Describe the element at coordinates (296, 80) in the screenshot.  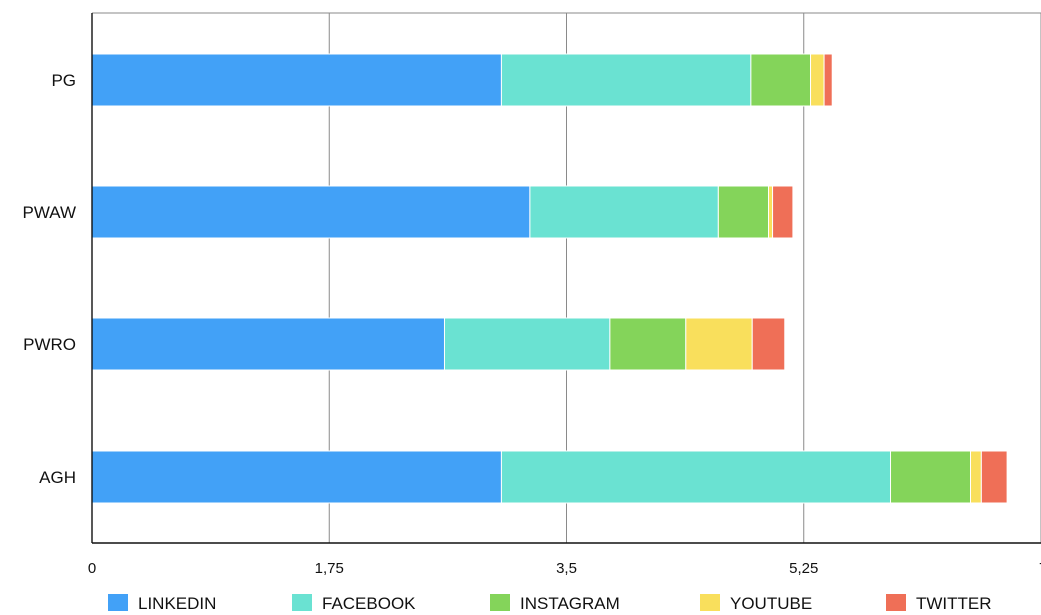
I see `bar-pg-linkedin` at that location.